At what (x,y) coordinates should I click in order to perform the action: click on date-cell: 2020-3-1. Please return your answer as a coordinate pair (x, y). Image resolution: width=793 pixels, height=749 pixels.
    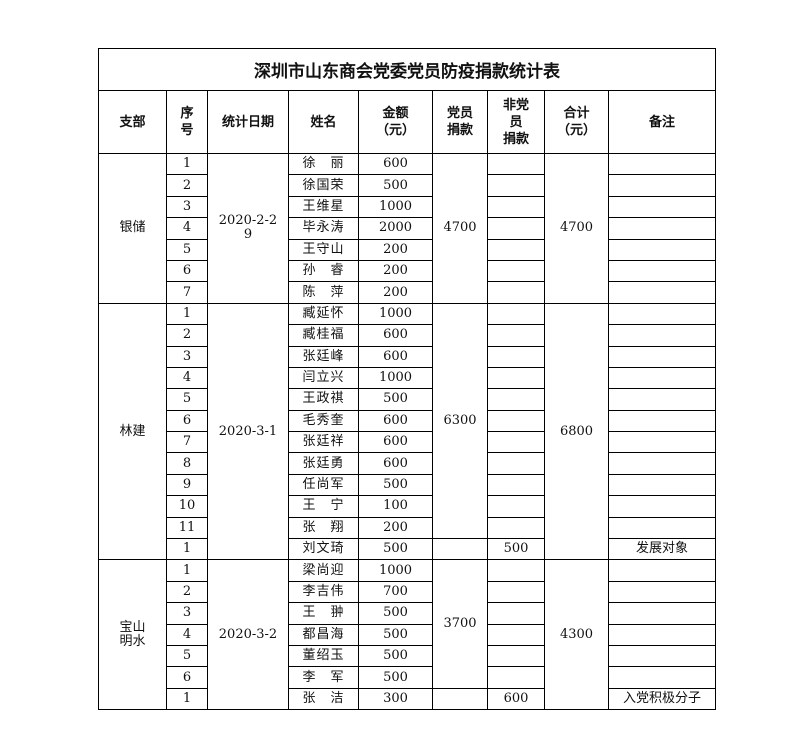
    Looking at the image, I should click on (248, 431).